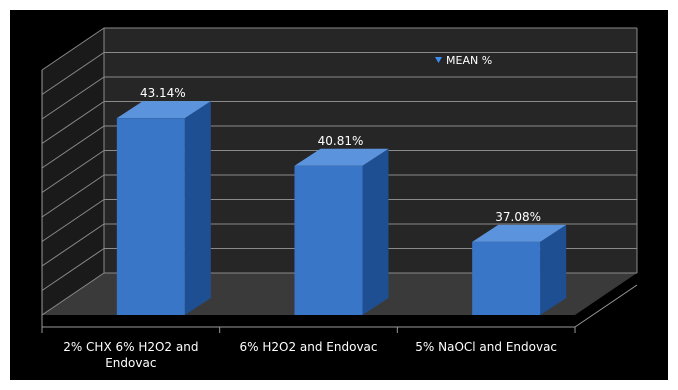  Describe the element at coordinates (341, 141) in the screenshot. I see `data-label: 40.81%` at that location.